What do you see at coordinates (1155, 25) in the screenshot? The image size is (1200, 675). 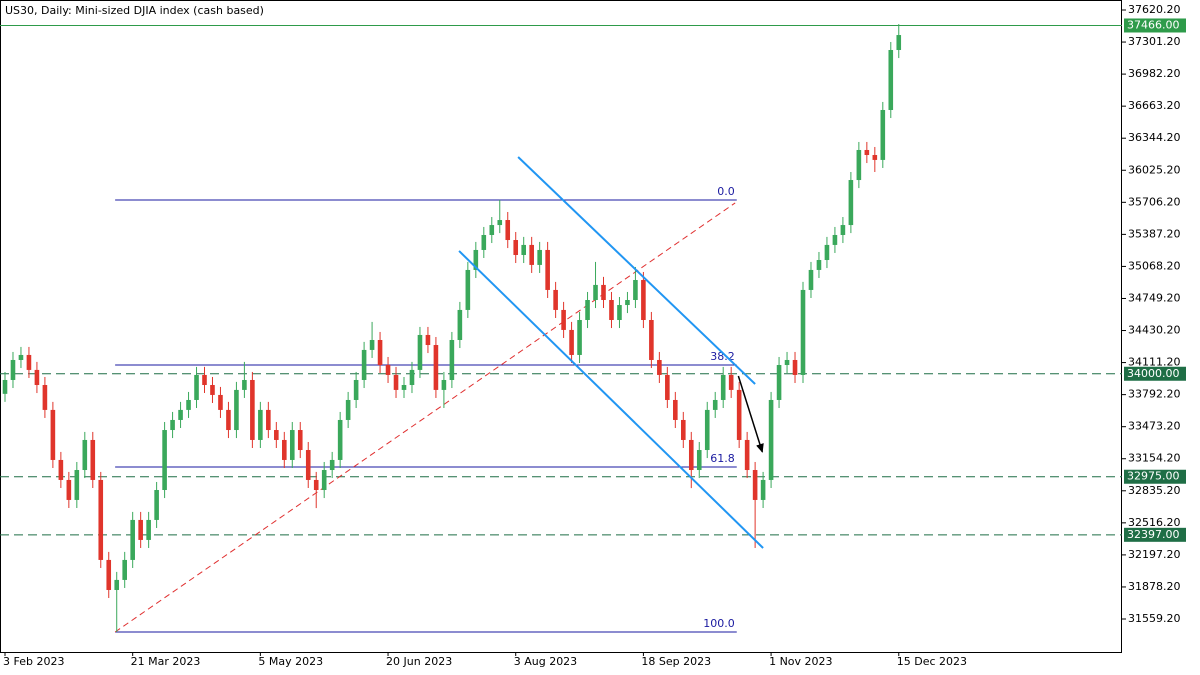 I see `price-level-box` at bounding box center [1155, 25].